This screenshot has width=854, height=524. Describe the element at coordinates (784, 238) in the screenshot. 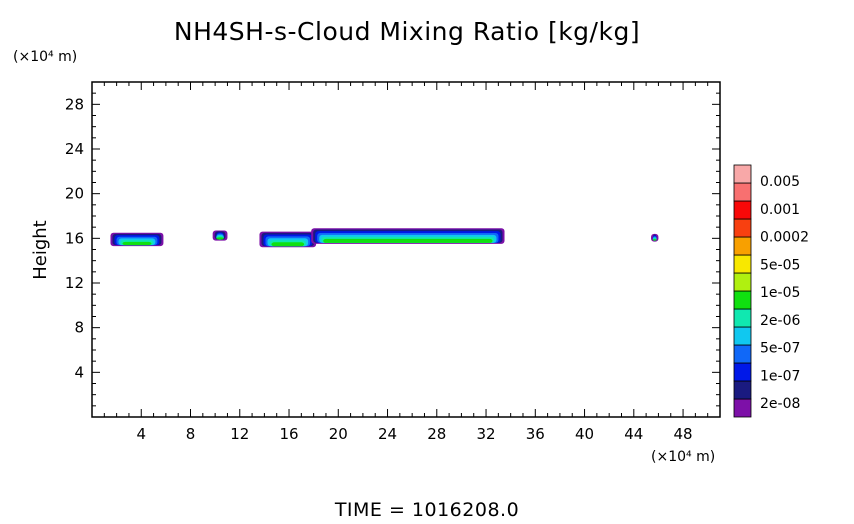

I see `colorbar-label: 0.0002` at that location.